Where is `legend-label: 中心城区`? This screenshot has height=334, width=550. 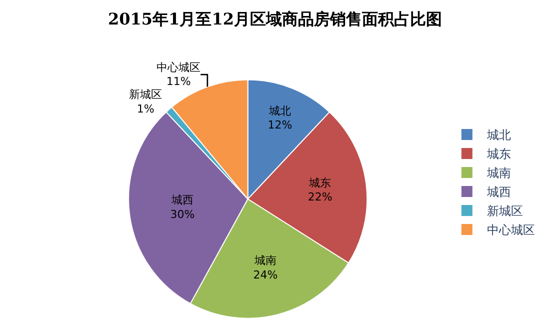
legend-label: 中心城区 is located at coordinates (510, 230).